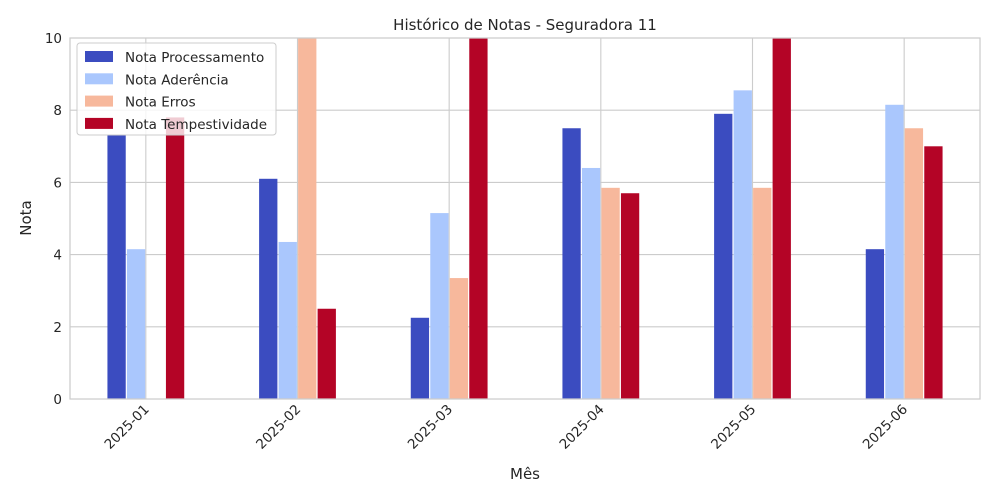 The height and width of the screenshot is (500, 1000). I want to click on y-axis-label: Nota, so click(26, 217).